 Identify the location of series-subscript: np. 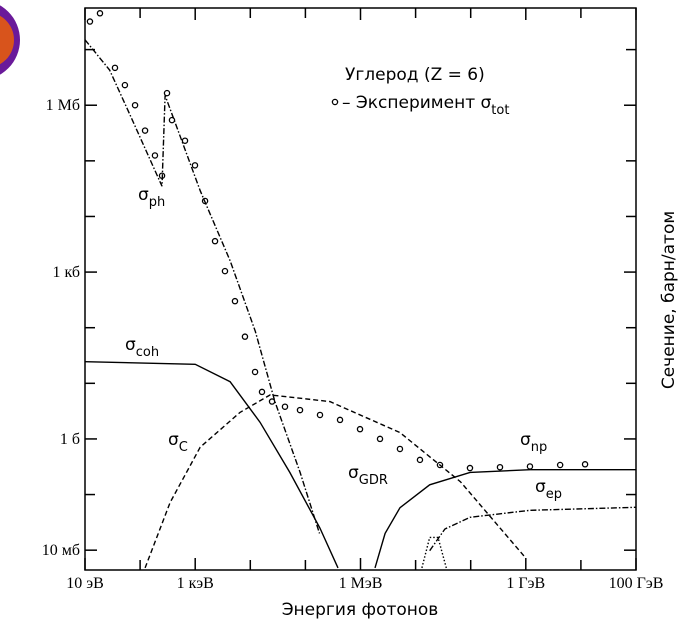
(539, 447).